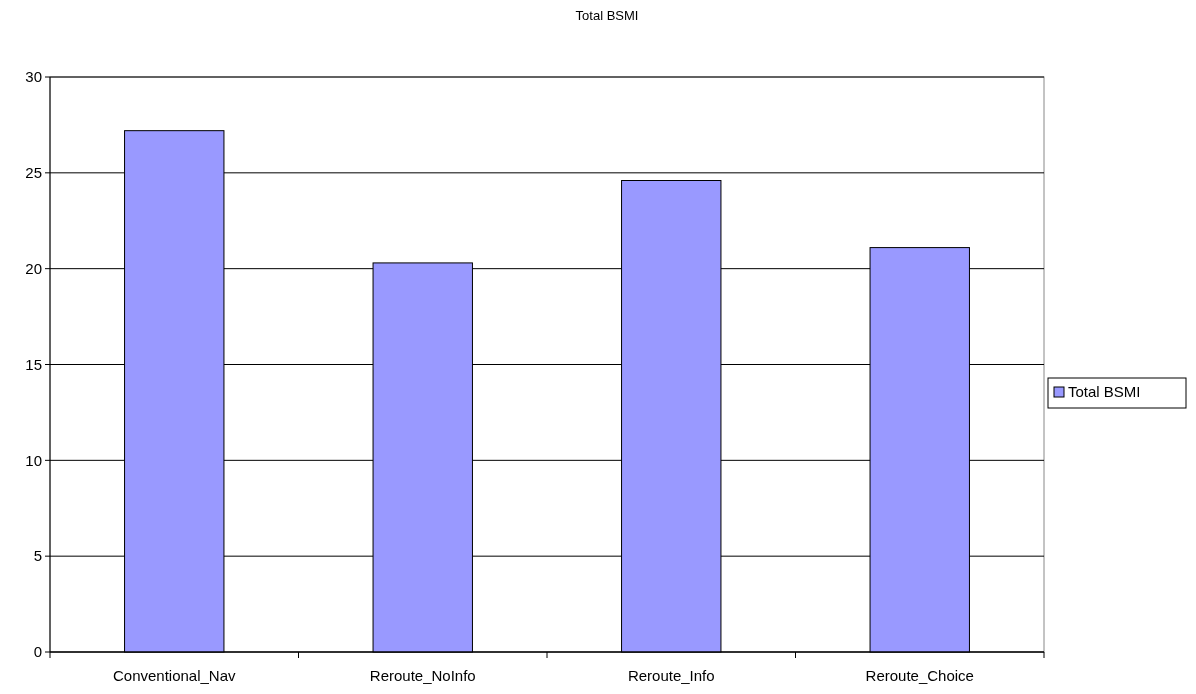 The image size is (1196, 694). Describe the element at coordinates (37, 652) in the screenshot. I see `y-tick-label: 0` at that location.